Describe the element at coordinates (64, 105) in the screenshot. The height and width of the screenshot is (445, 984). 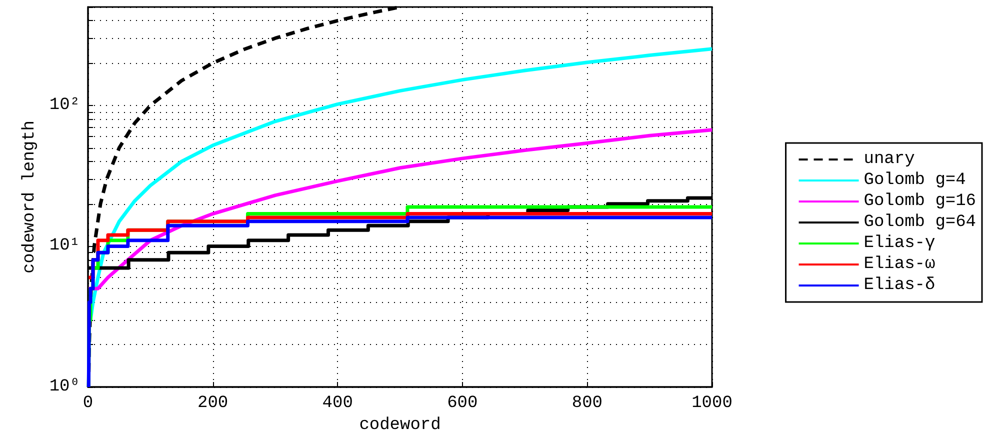
I see `y-tick-label: 10²` at that location.